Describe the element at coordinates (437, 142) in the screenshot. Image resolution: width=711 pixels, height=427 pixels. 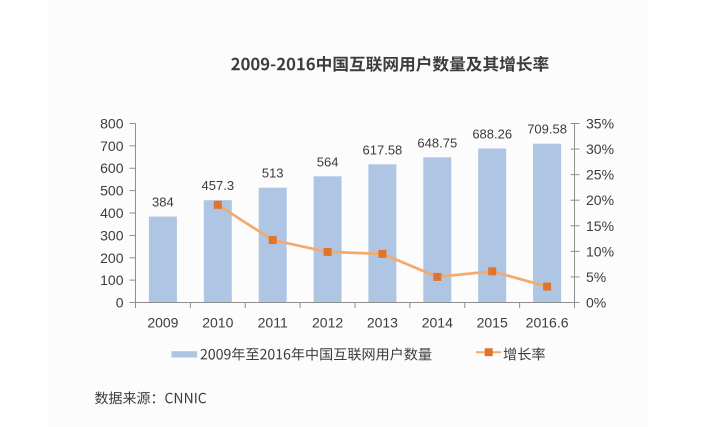
I see `svg-text: 648.75` at that location.